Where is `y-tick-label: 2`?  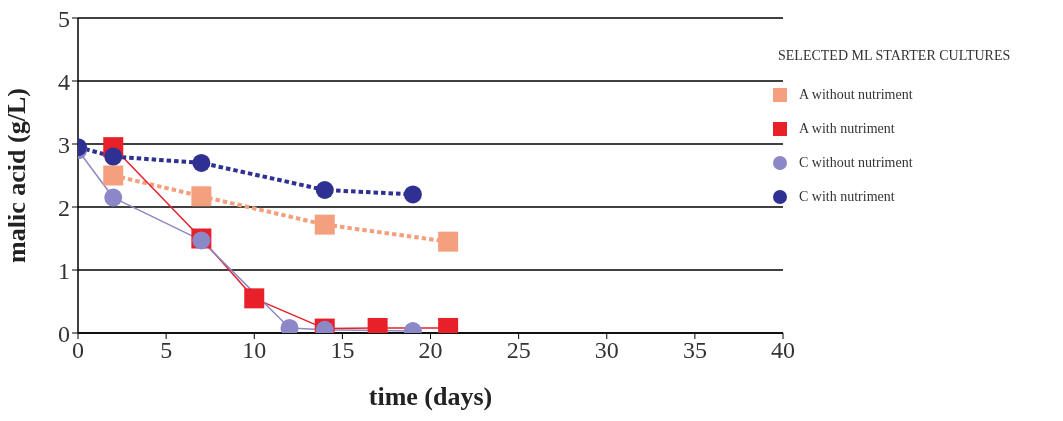
y-tick-label: 2 is located at coordinates (64, 207).